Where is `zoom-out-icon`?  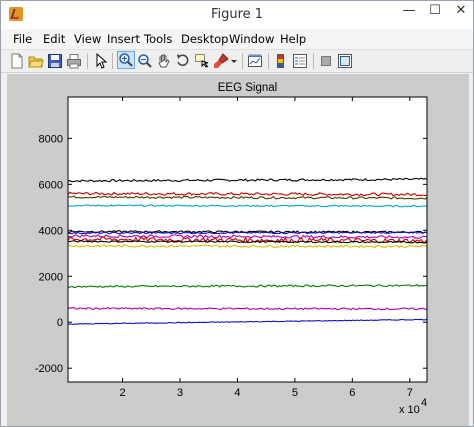
zoom-out-icon is located at coordinates (145, 61).